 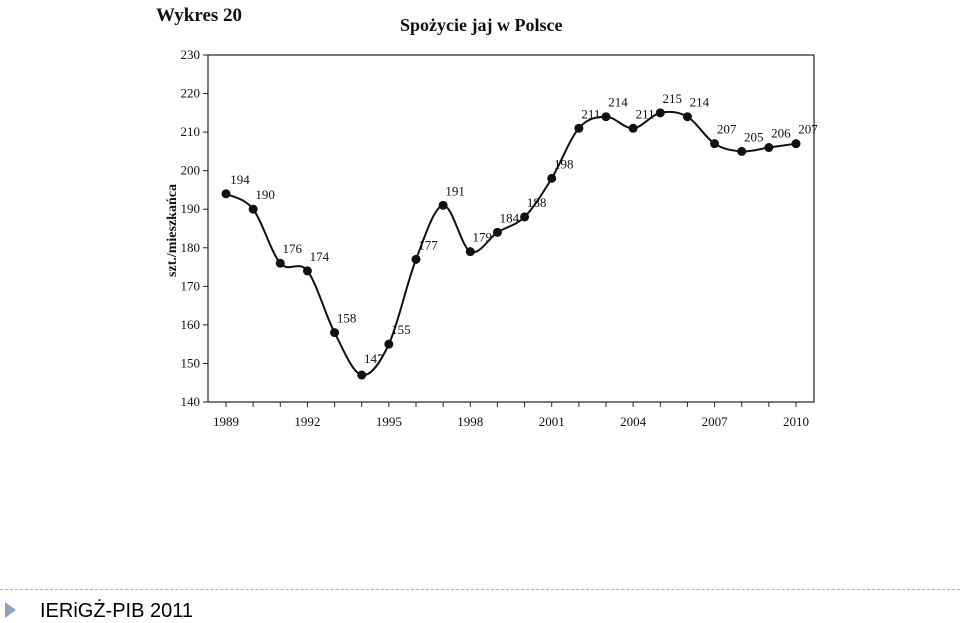 I want to click on x-tick-label: 2004, so click(x=633, y=421).